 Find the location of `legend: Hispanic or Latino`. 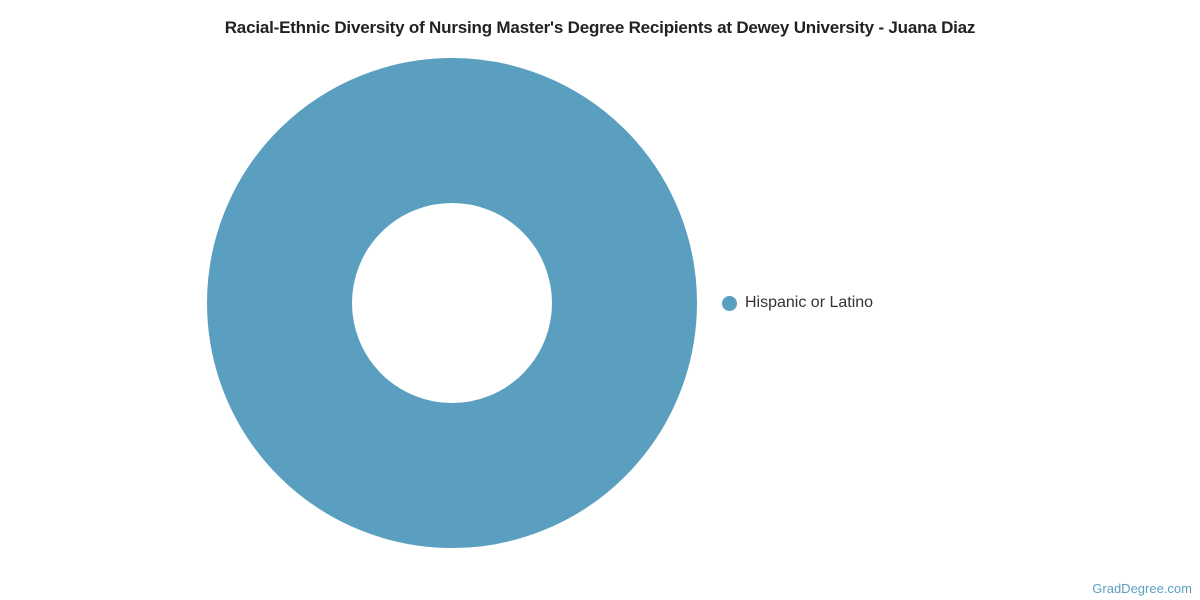

legend: Hispanic or Latino is located at coordinates (797, 303).